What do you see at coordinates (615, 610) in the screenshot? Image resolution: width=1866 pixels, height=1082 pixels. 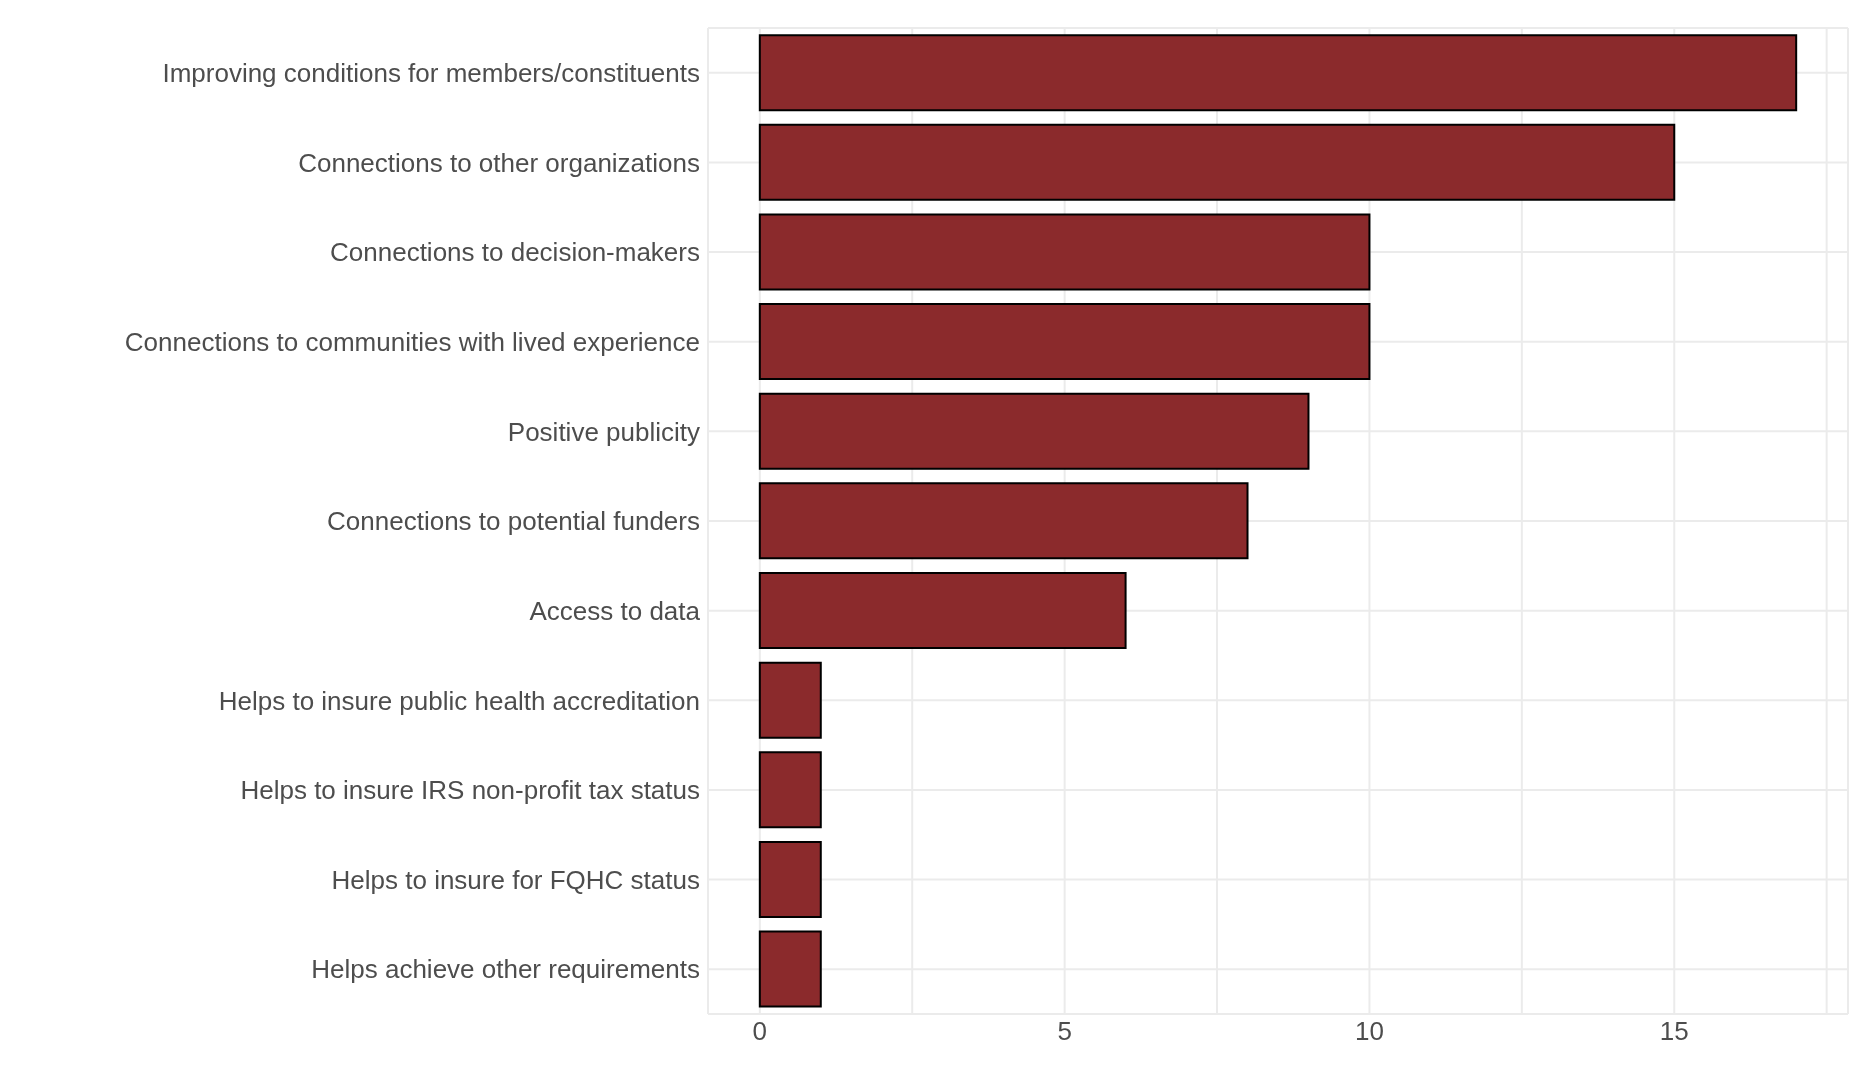 I see `y-tick-label: Access to data` at bounding box center [615, 610].